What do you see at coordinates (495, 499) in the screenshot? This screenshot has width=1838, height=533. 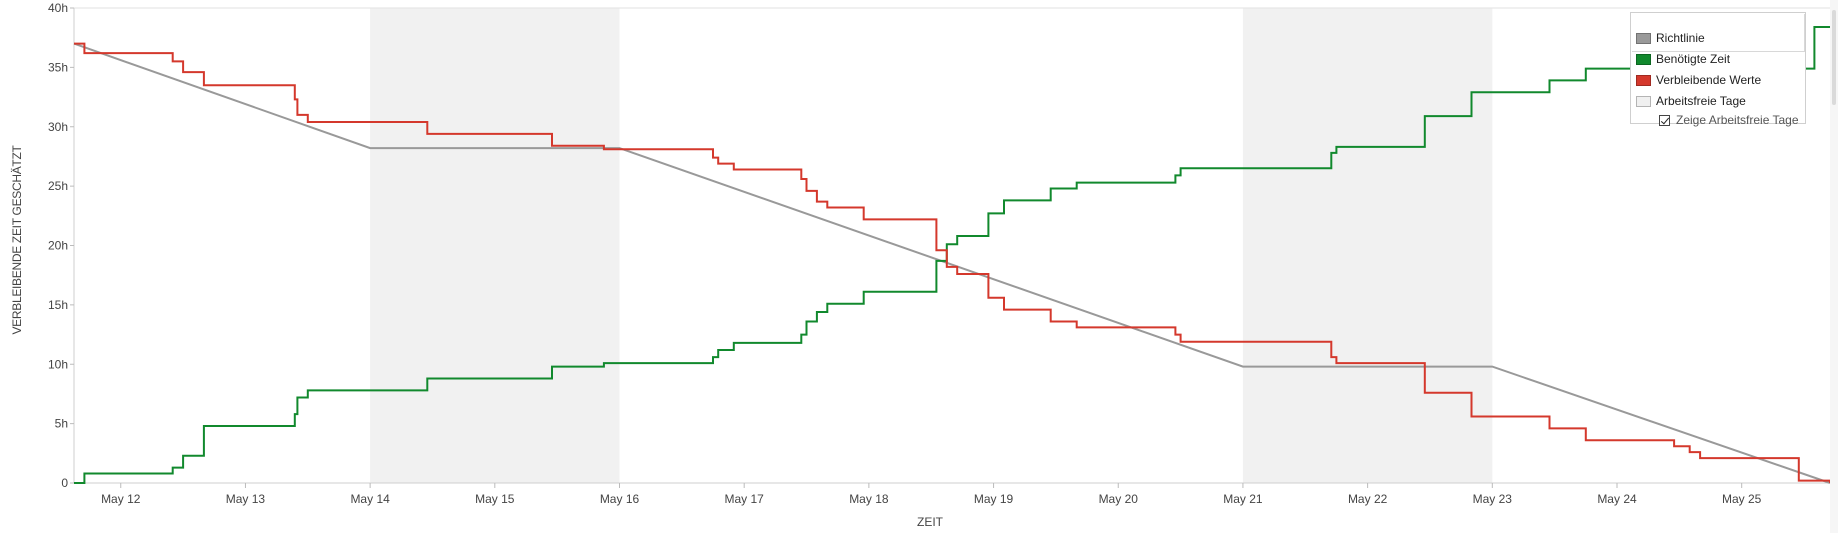 I see `x-tick-label: May 15` at bounding box center [495, 499].